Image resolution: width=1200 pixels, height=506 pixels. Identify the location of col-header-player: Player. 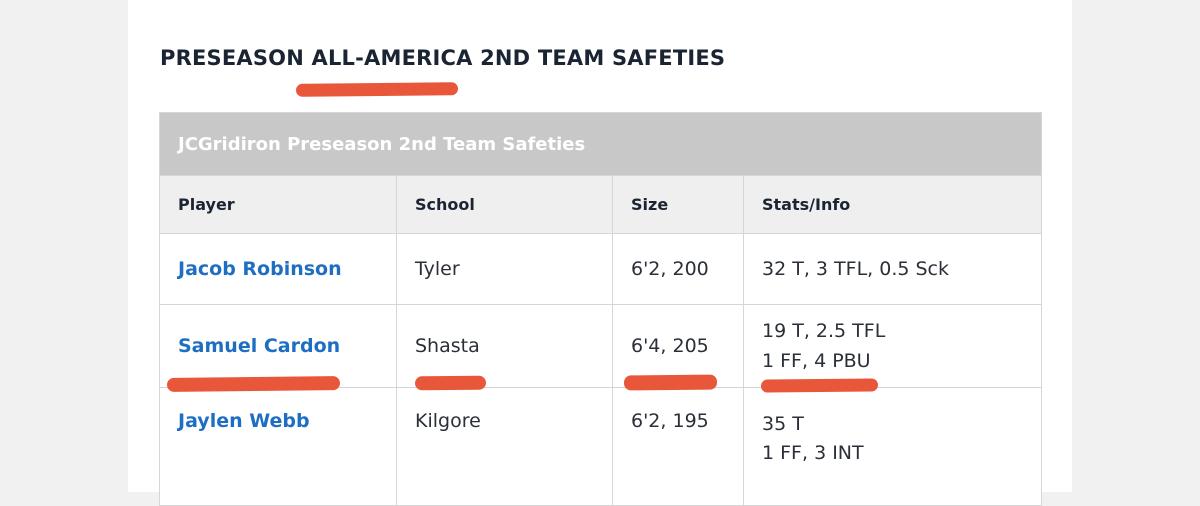
(278, 204).